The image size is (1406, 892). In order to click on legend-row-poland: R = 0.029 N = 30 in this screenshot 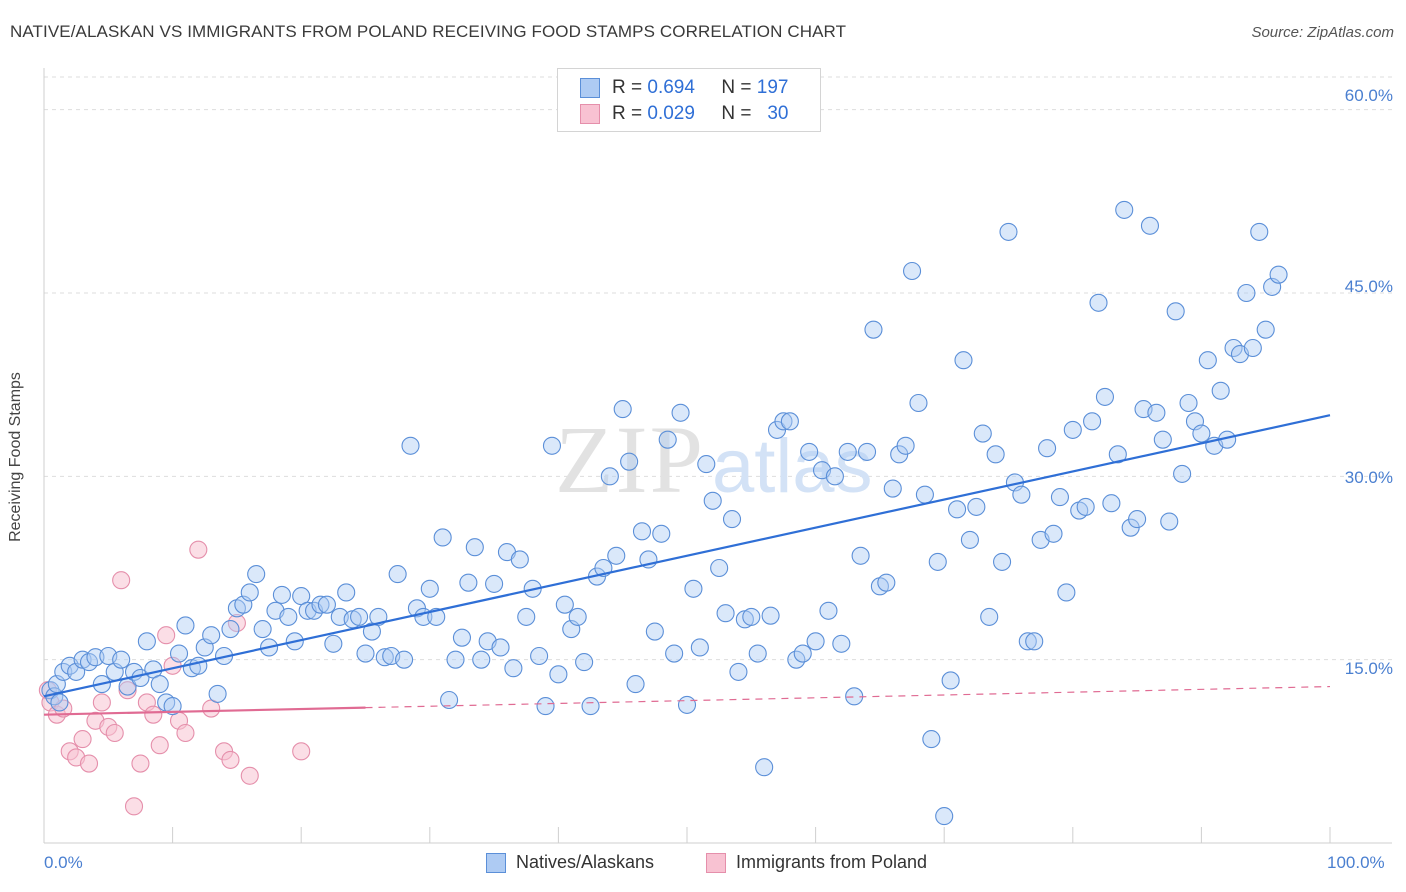, I will do `click(684, 114)`.